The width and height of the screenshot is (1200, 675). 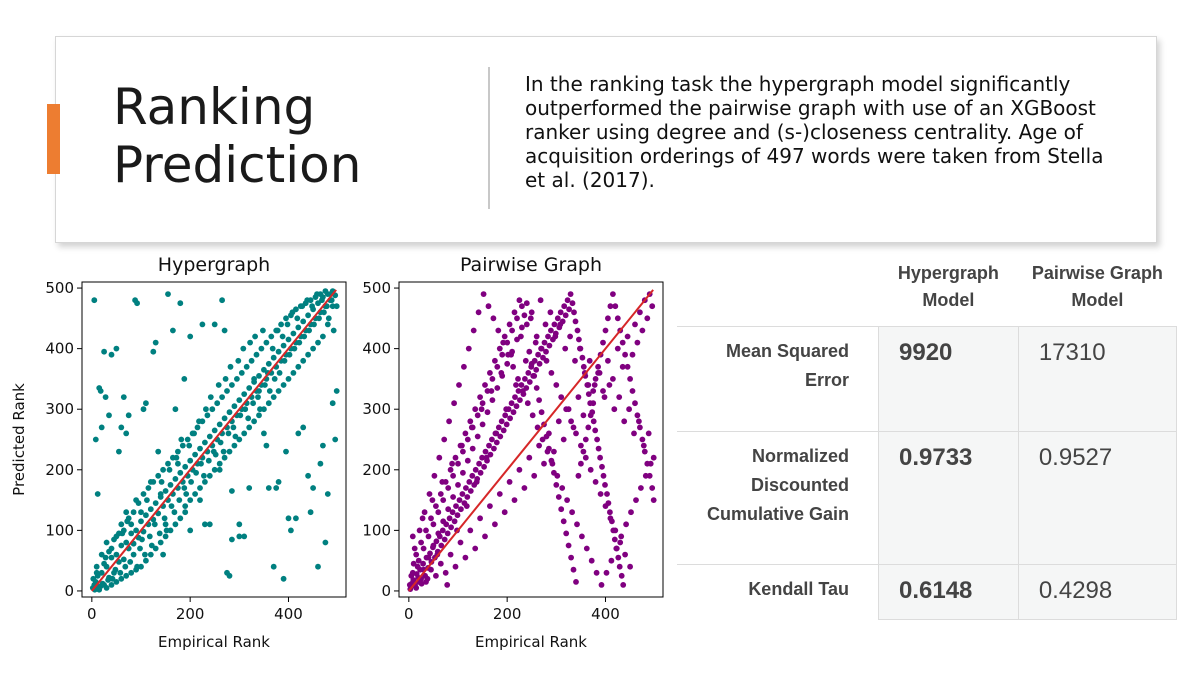 What do you see at coordinates (59, 349) in the screenshot?
I see `chart-1-y-tick-label: 400` at bounding box center [59, 349].